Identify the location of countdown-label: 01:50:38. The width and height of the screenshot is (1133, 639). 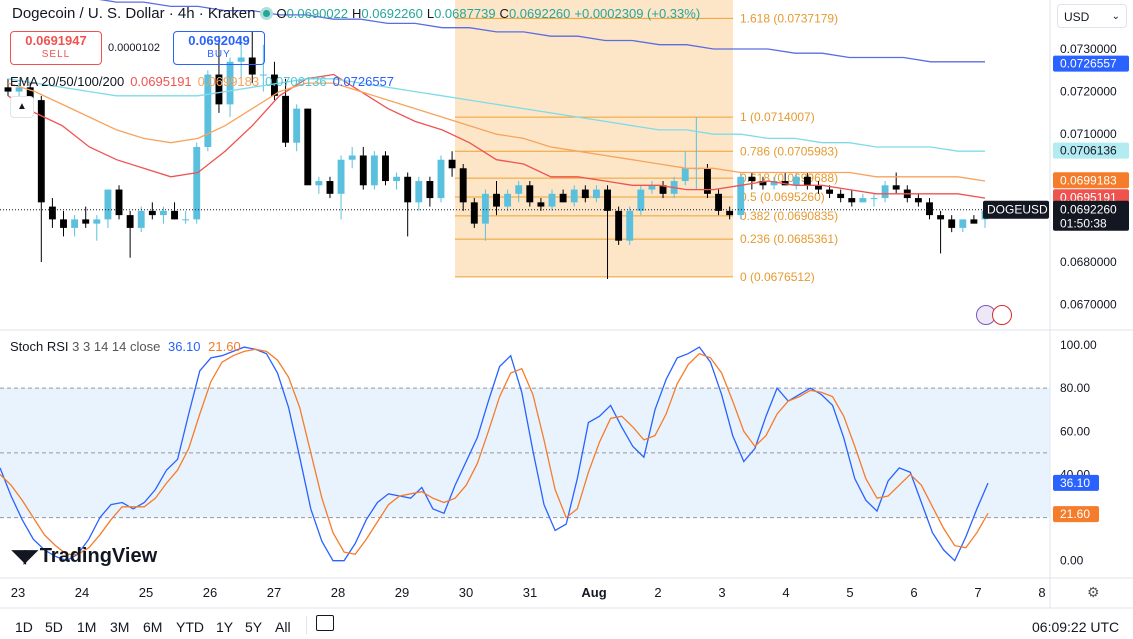
(1083, 224).